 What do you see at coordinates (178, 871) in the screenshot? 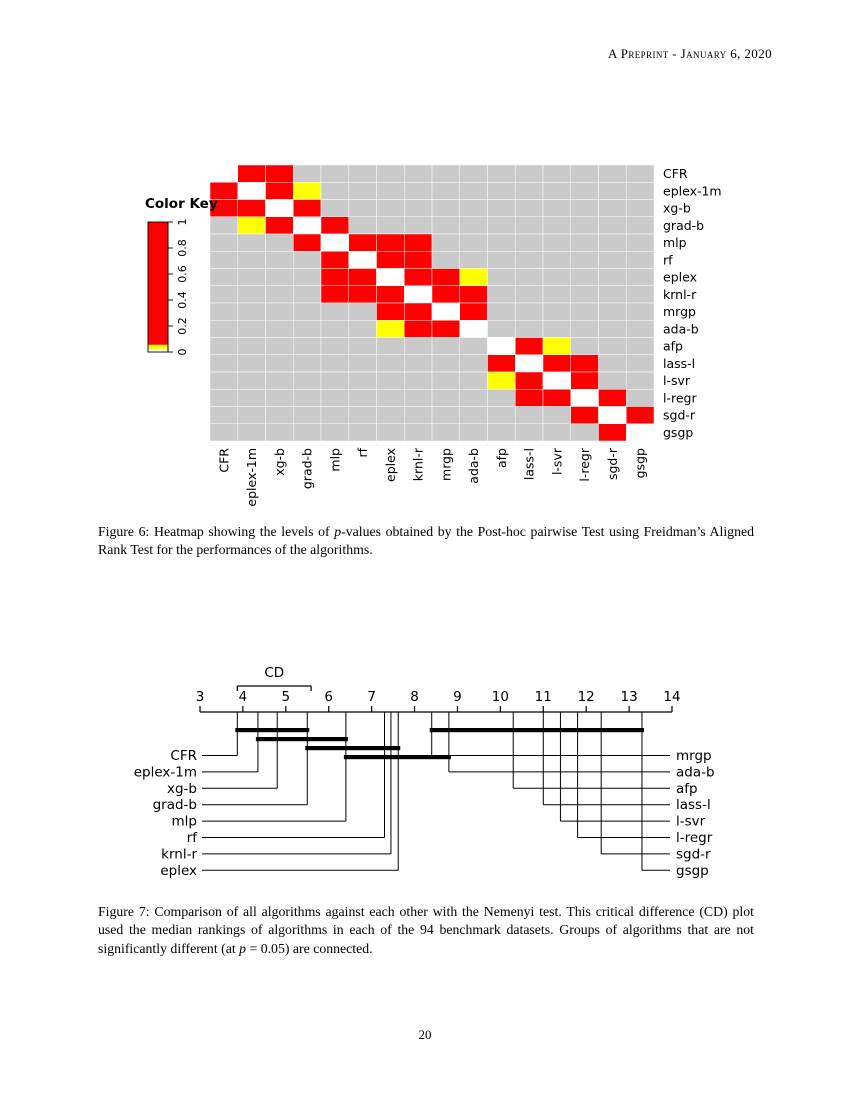
I see `cd-algo-label-left: eplex` at bounding box center [178, 871].